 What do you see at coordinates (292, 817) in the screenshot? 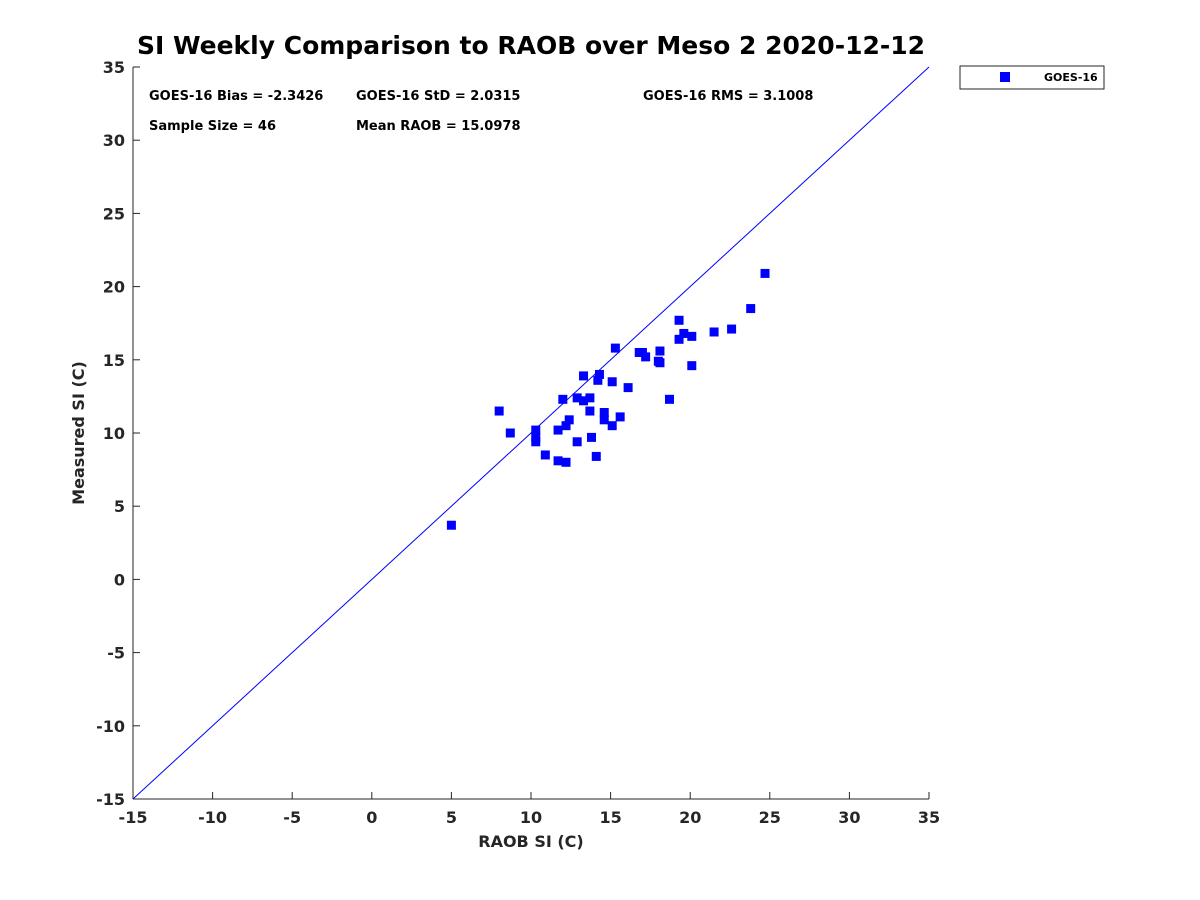
I see `x-tick-label: -5` at bounding box center [292, 817].